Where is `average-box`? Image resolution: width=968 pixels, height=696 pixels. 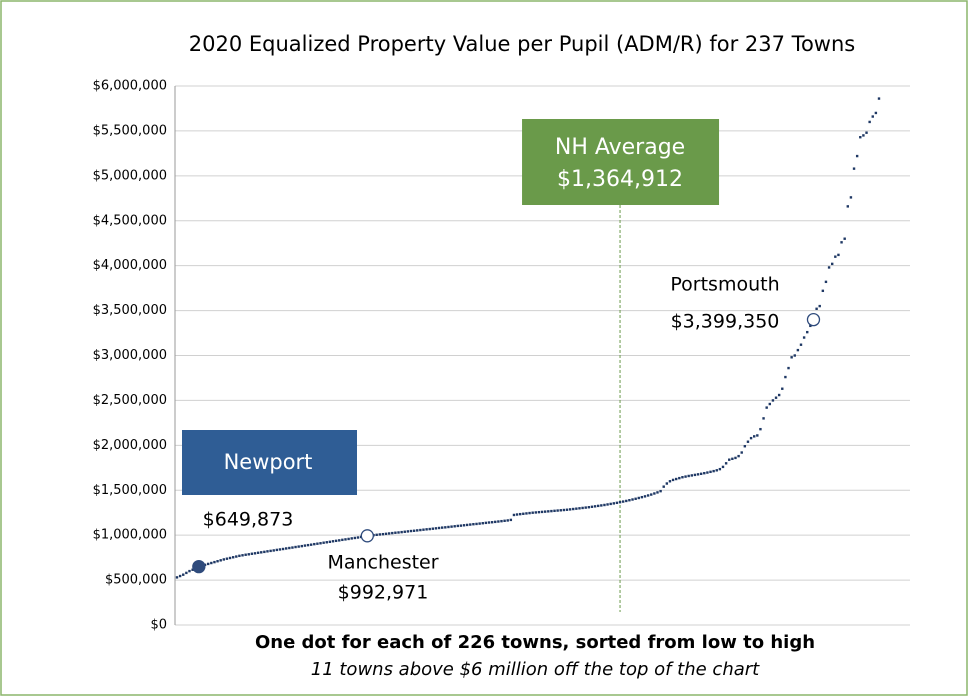 average-box is located at coordinates (621, 162).